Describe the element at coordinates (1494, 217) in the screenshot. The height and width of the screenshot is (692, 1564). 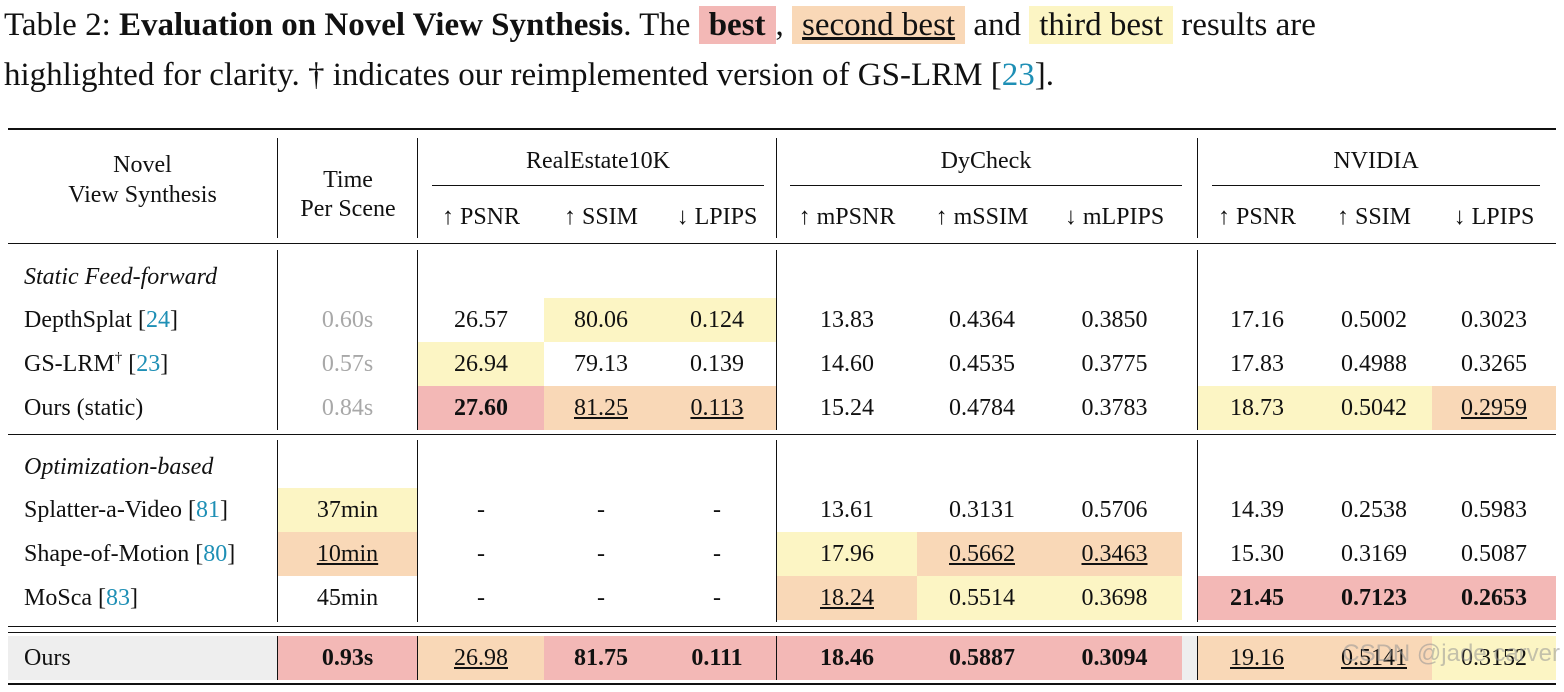
I see `header-metric-8: ↓ LPIPS` at that location.